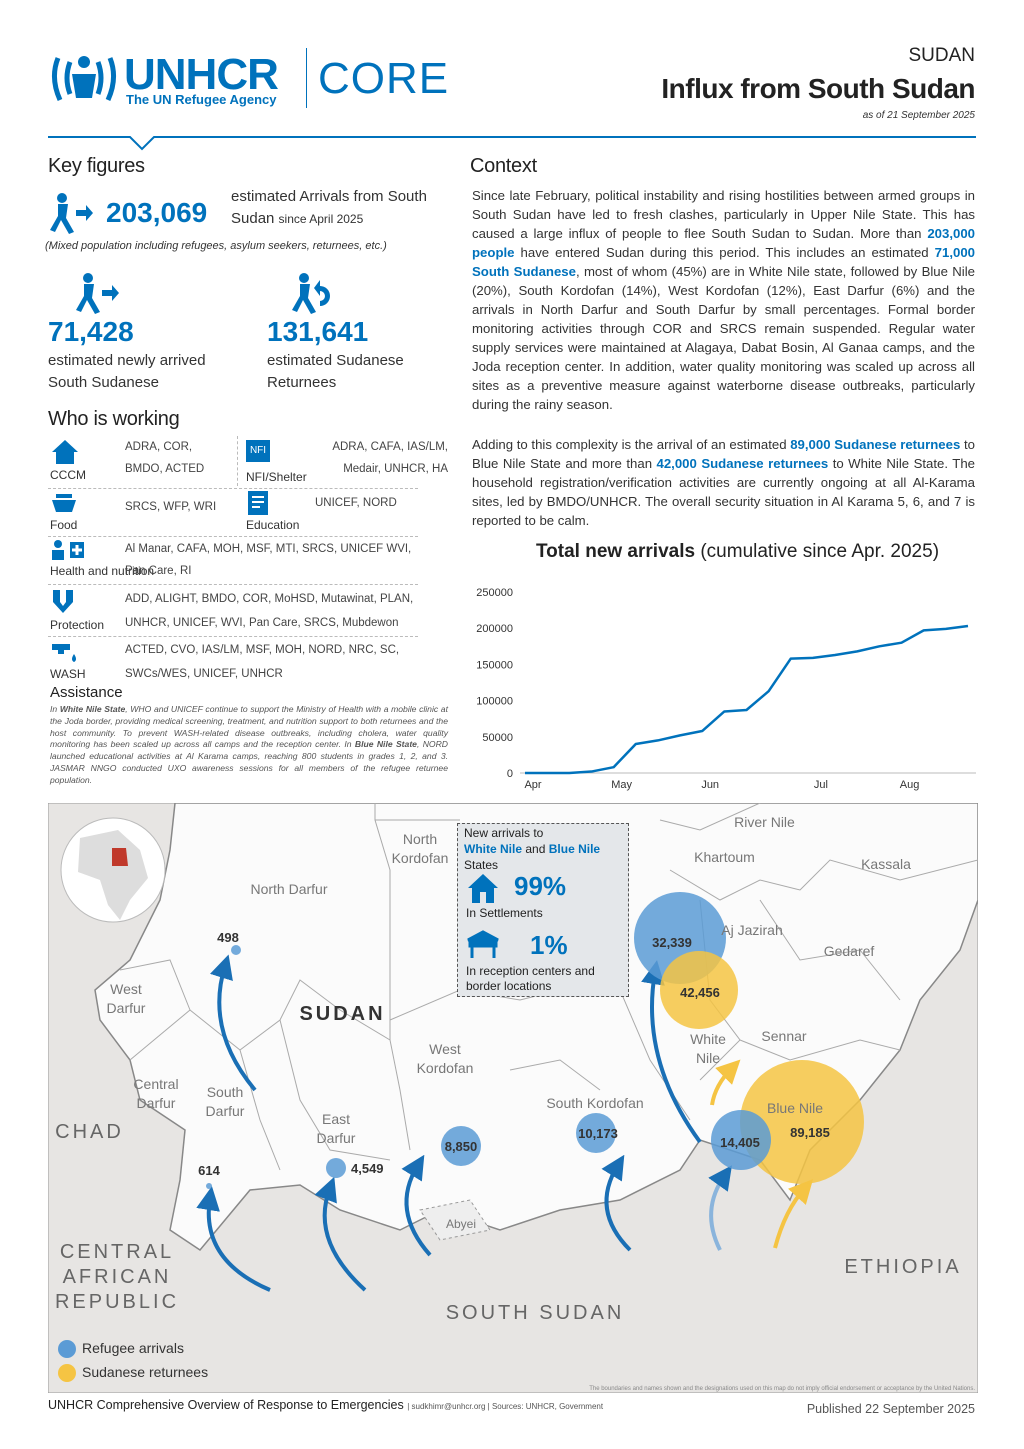  What do you see at coordinates (494, 593) in the screenshot?
I see `y-tick-label: 250000` at bounding box center [494, 593].